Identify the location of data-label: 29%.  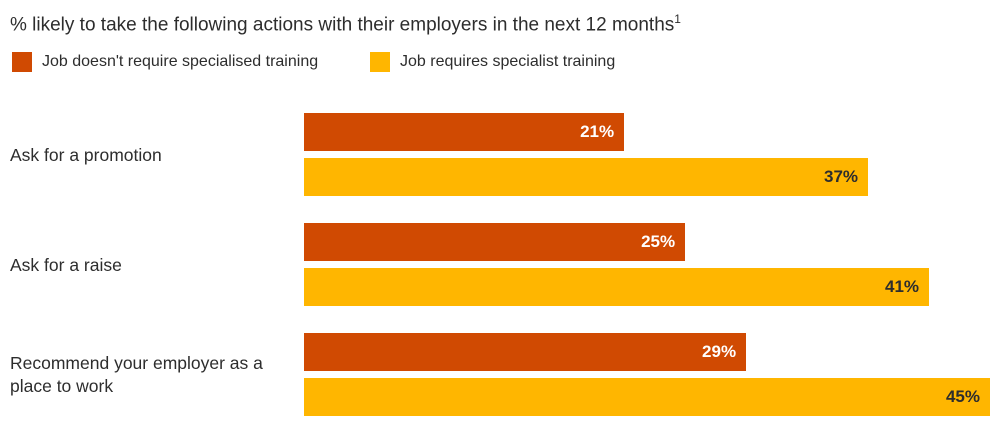
(719, 351).